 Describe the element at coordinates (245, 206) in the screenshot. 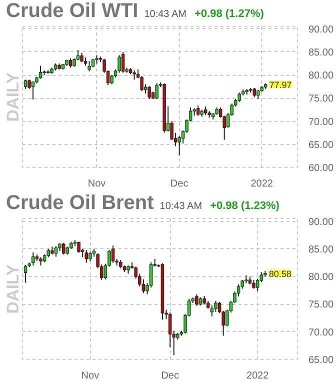

I see `text: +0.98 (1.23%)` at that location.